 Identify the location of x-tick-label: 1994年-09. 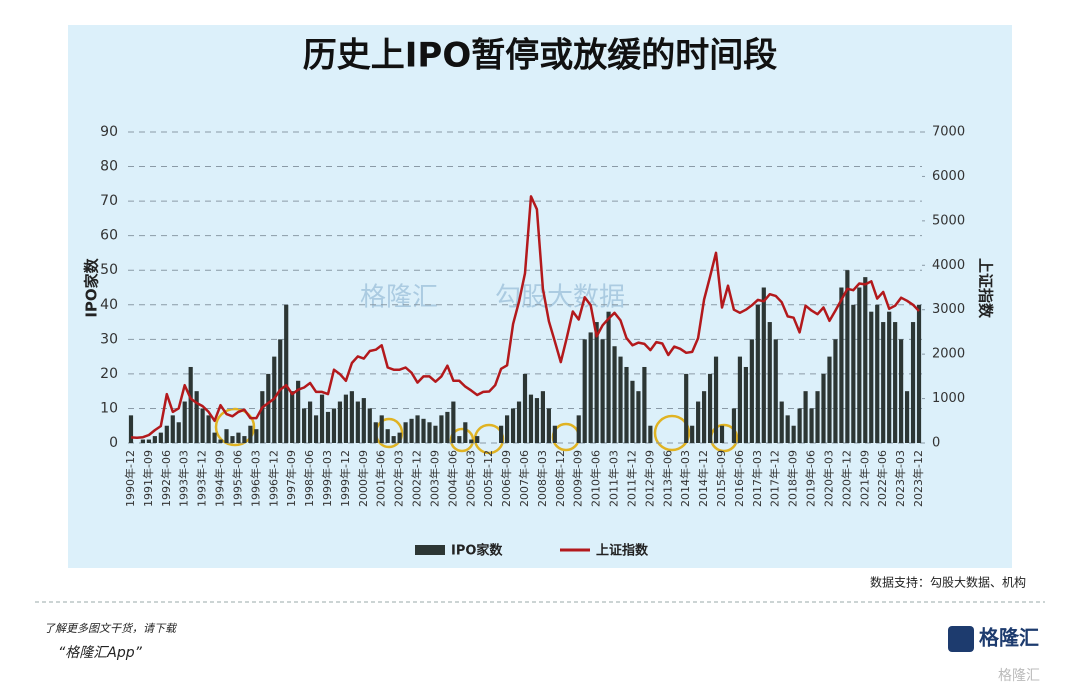
(220, 478).